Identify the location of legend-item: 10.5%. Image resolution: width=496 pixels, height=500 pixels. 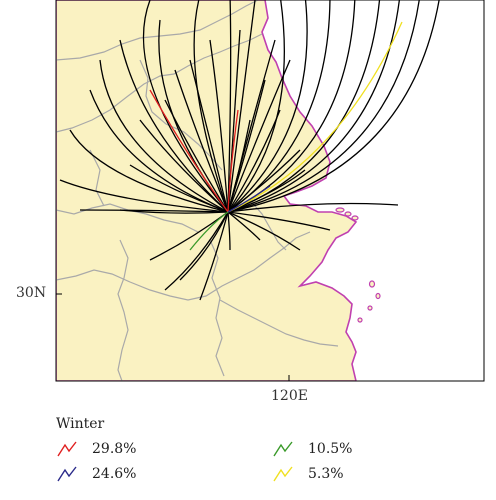
(312, 449).